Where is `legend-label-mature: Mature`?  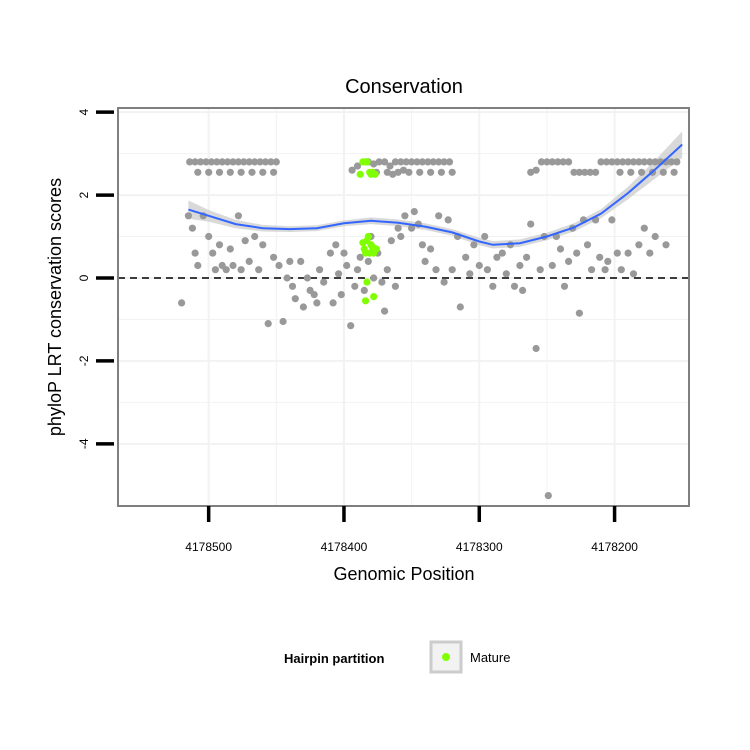 legend-label-mature: Mature is located at coordinates (490, 657).